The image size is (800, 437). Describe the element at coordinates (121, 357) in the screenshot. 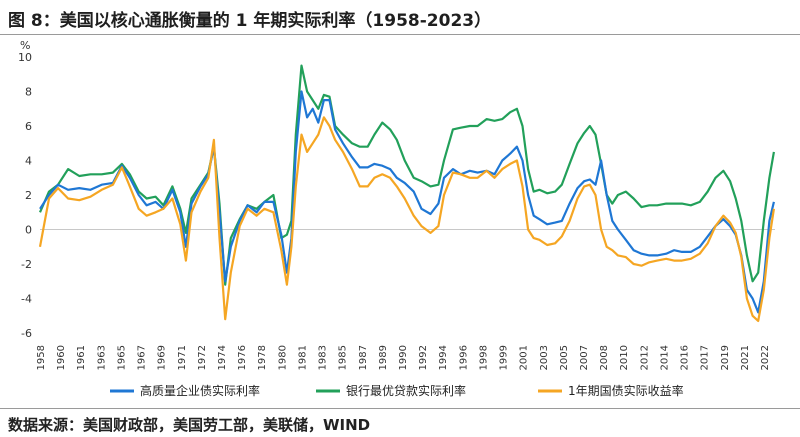

I see `x-tick-label: 1965` at that location.